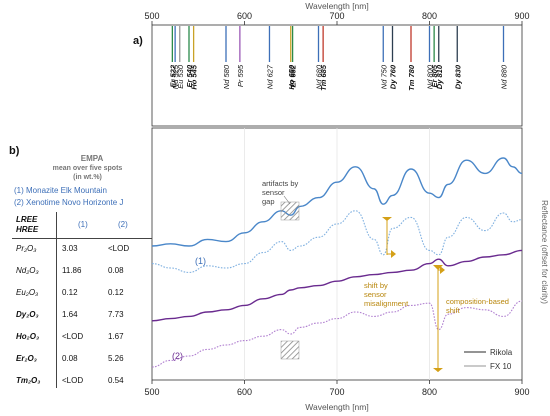 This screenshot has height=416, width=550. I want to click on absorption-label-dy-810: Dy 810, so click(439, 76).